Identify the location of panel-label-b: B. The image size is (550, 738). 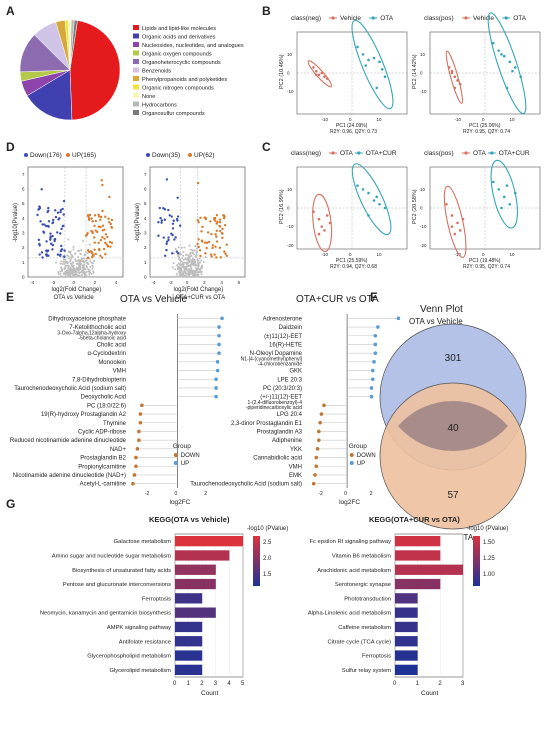
(266, 11).